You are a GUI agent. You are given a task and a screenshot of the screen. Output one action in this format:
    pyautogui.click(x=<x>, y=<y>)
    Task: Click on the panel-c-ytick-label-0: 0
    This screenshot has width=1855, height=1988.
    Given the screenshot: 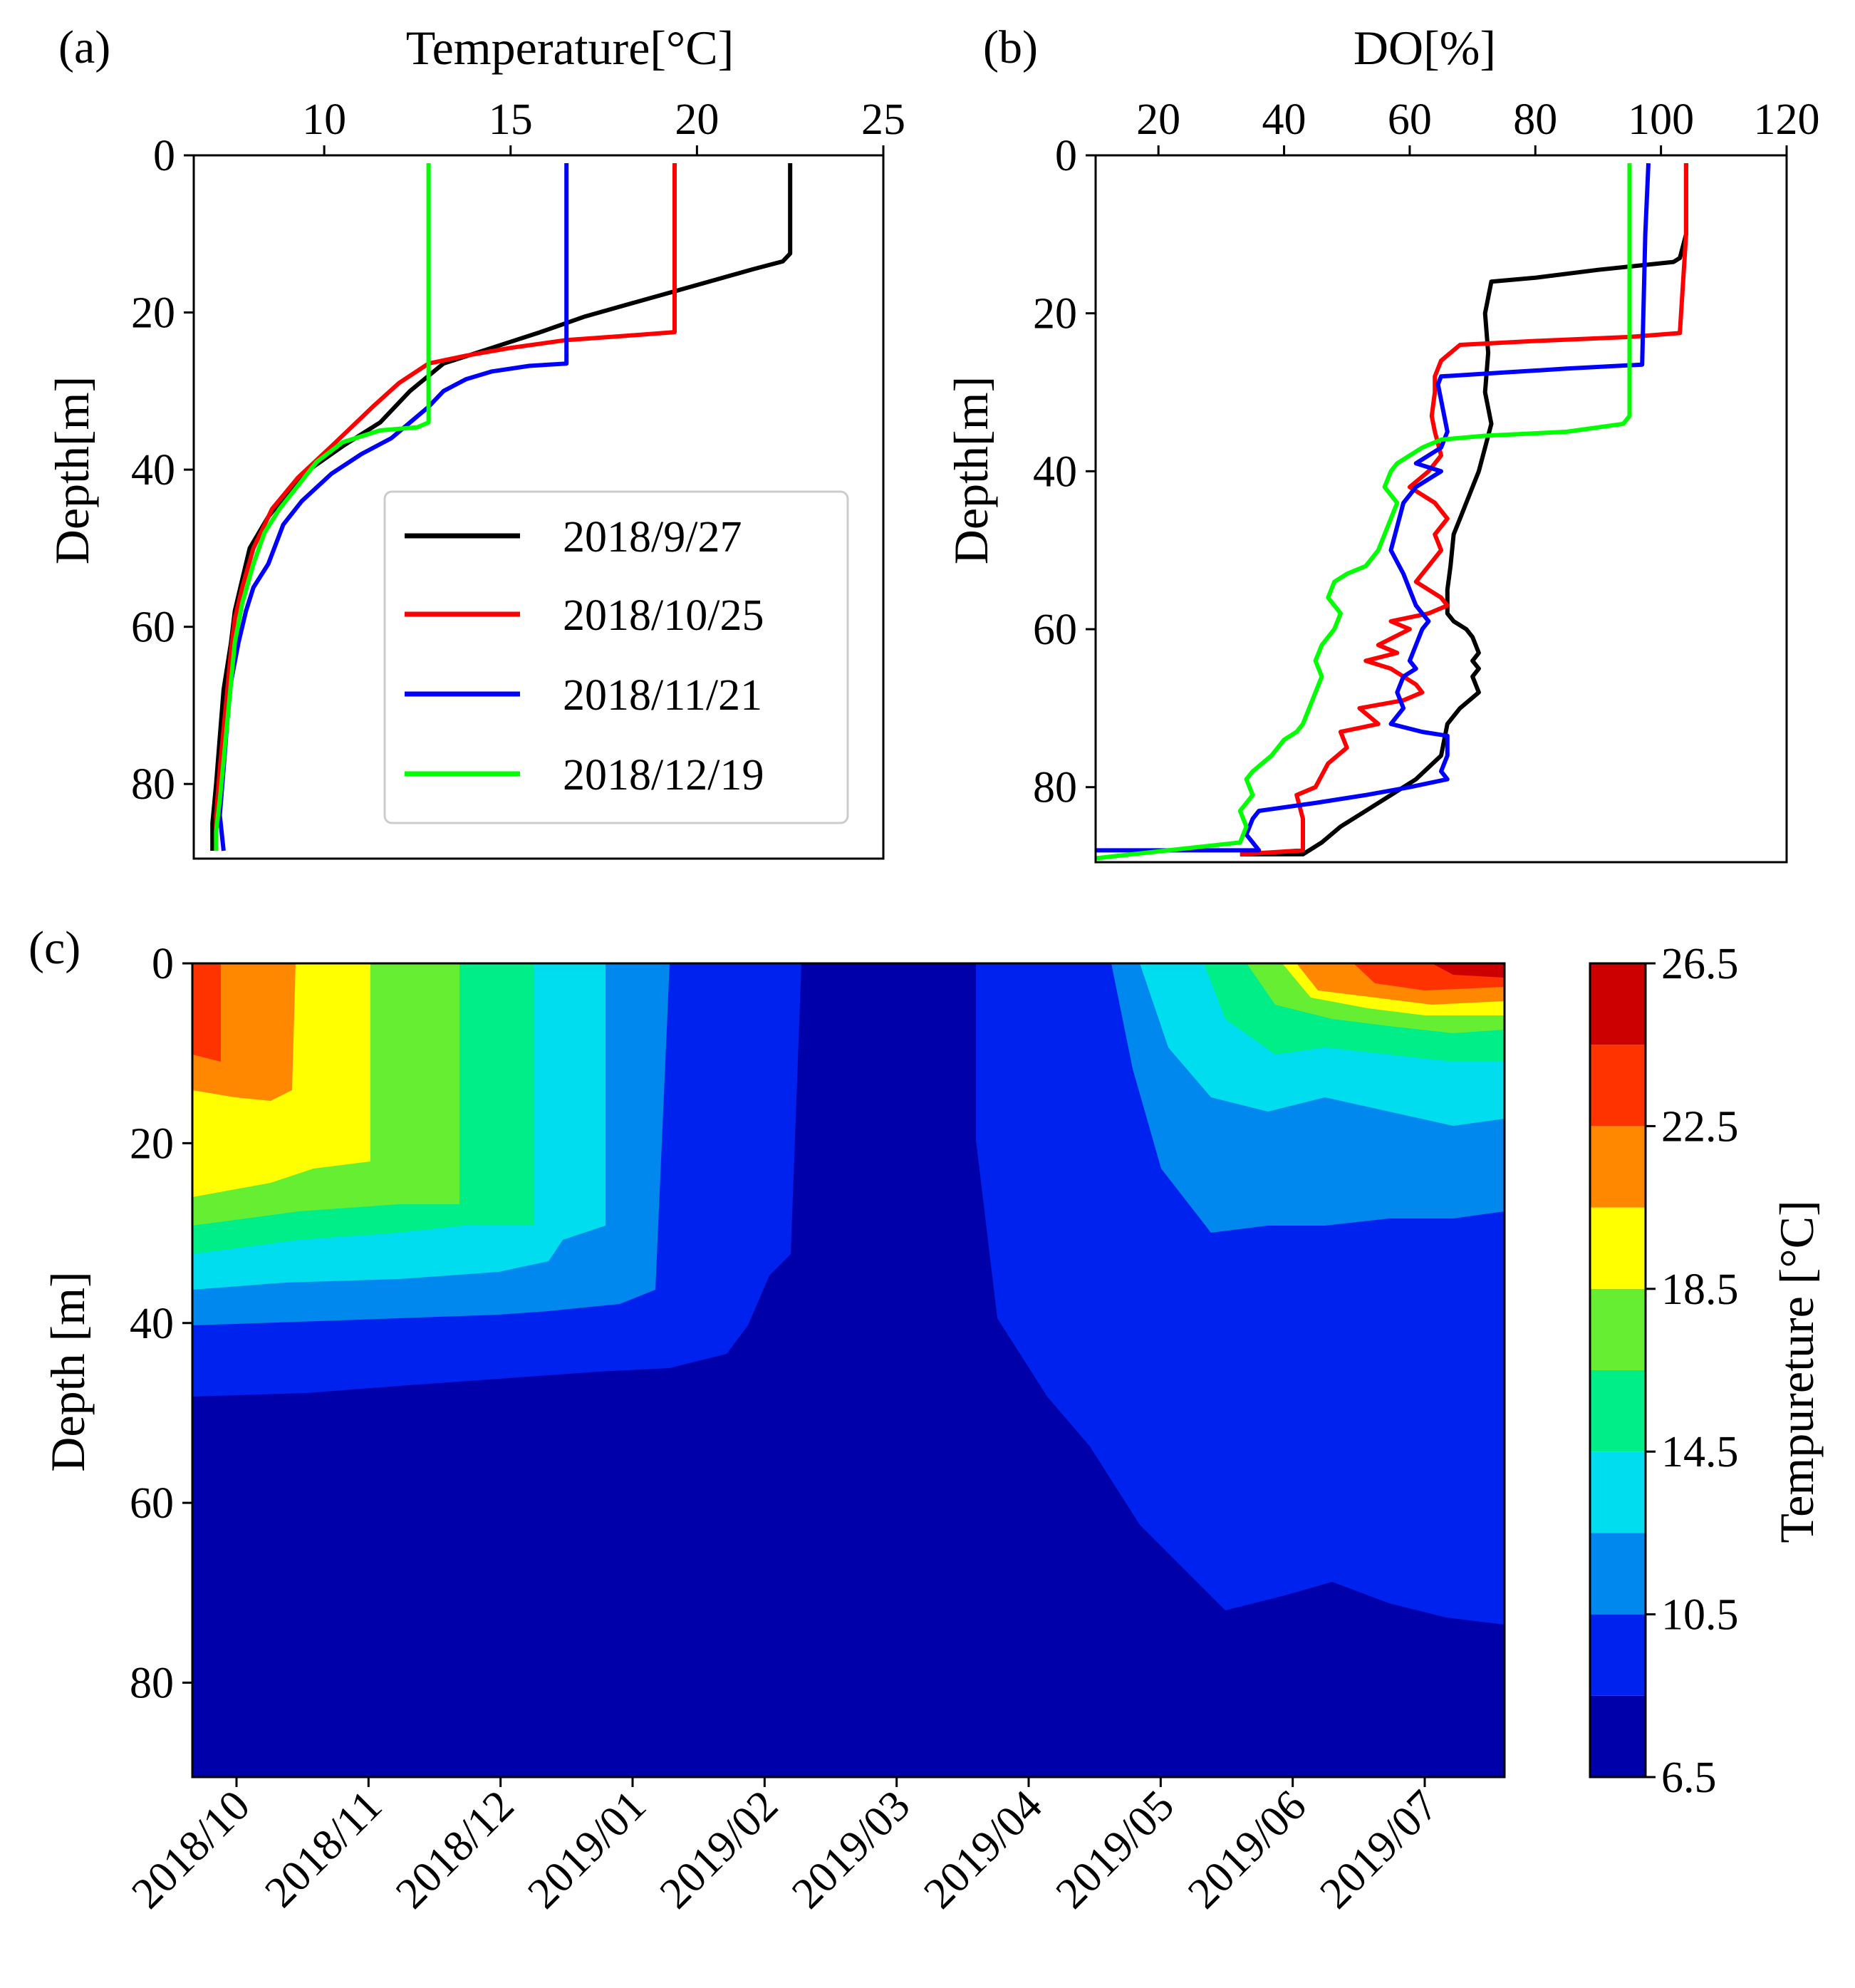 What is the action you would take?
    pyautogui.click(x=163, y=964)
    